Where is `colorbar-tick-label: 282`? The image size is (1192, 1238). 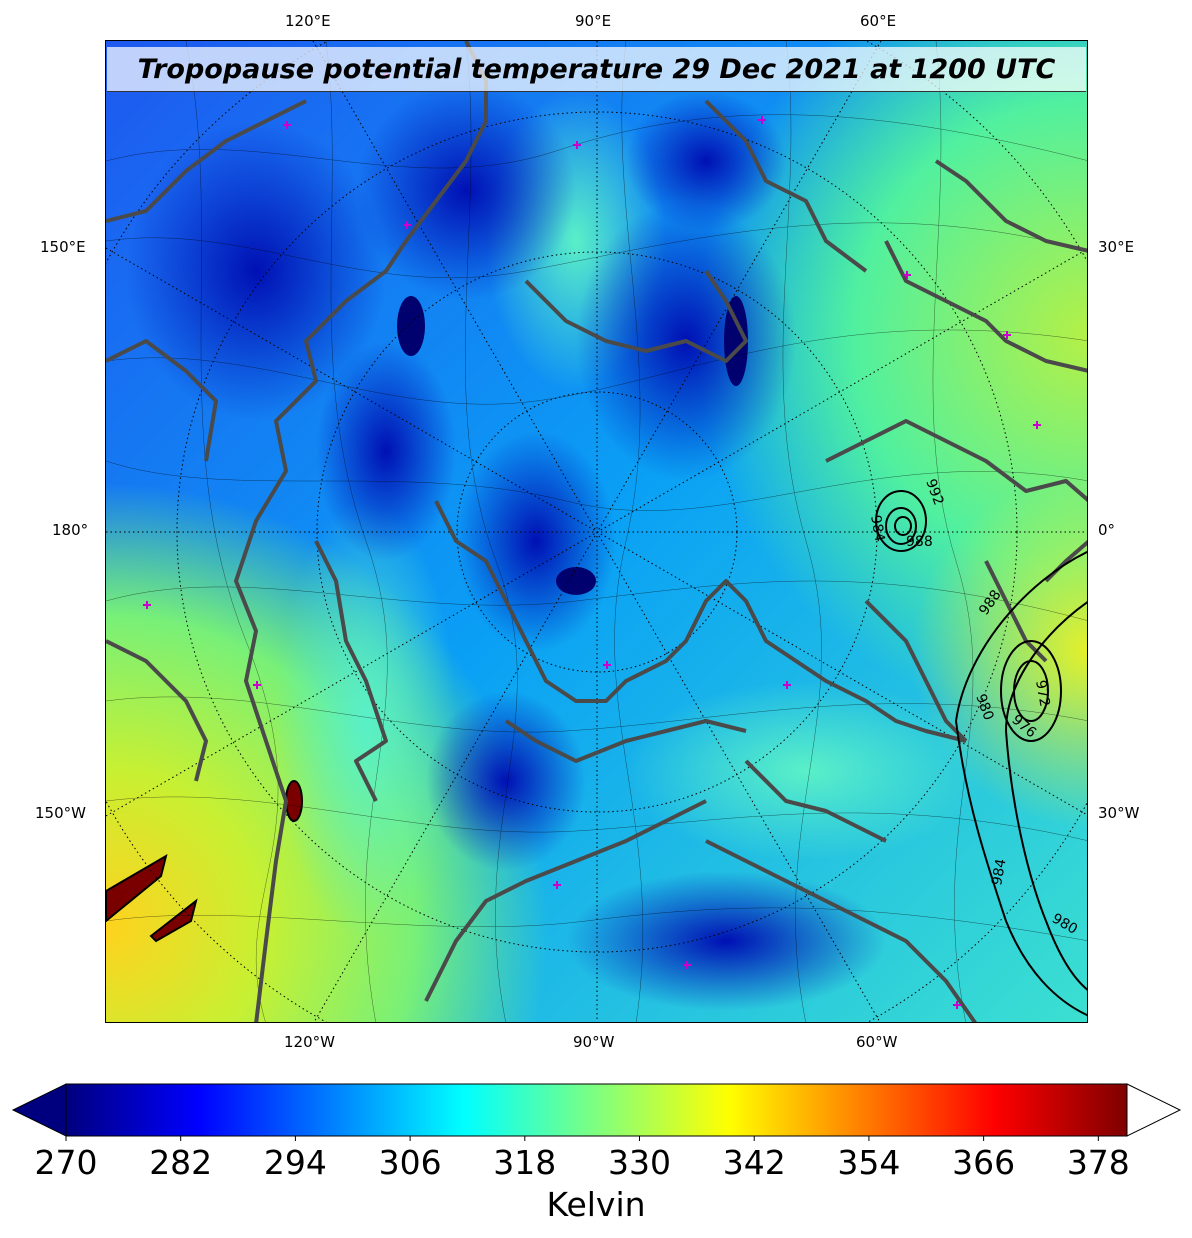
colorbar-tick-label: 282 is located at coordinates (181, 1162).